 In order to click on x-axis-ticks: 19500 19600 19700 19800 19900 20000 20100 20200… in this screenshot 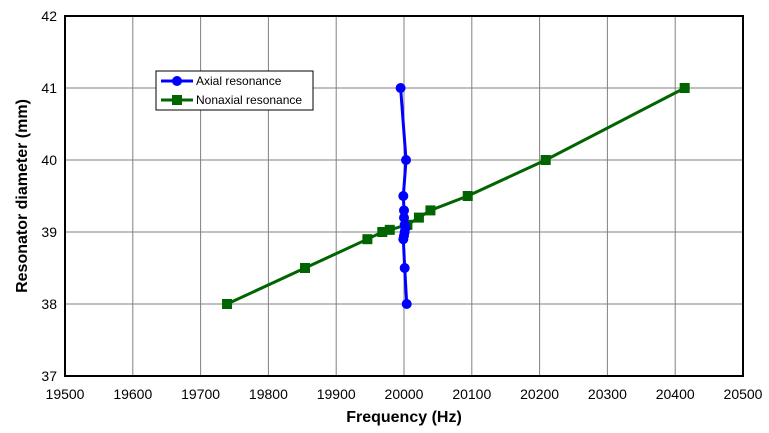, I will do `click(404, 394)`.